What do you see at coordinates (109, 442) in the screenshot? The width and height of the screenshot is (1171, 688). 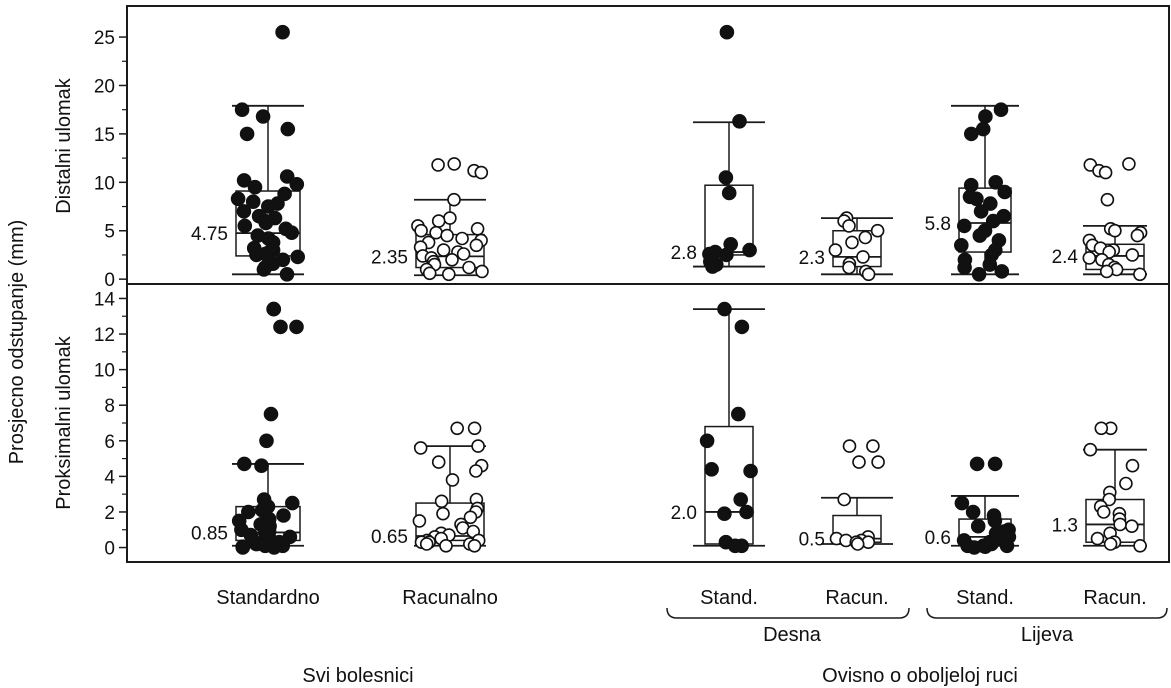 I see `y-tick-label: 6` at bounding box center [109, 442].